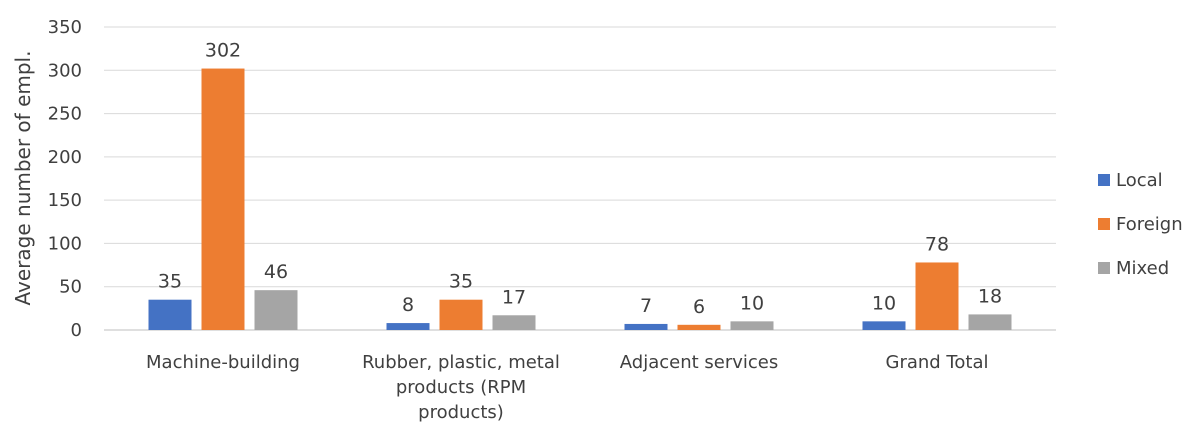 This screenshot has height=428, width=1191. What do you see at coordinates (461, 412) in the screenshot?
I see `category-label: products)` at bounding box center [461, 412].